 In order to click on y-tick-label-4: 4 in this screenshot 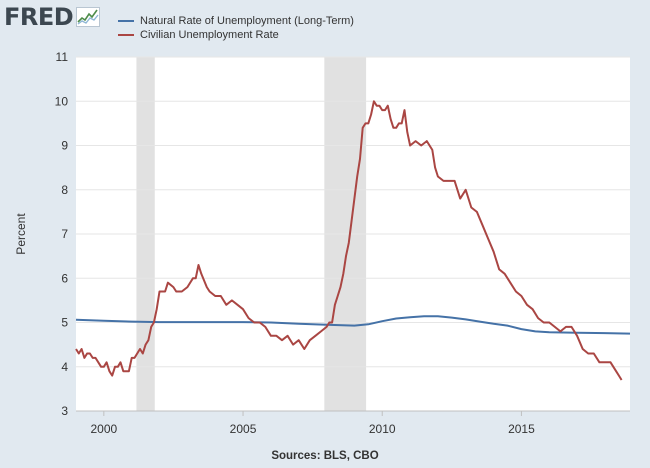, I will do `click(64, 367)`.